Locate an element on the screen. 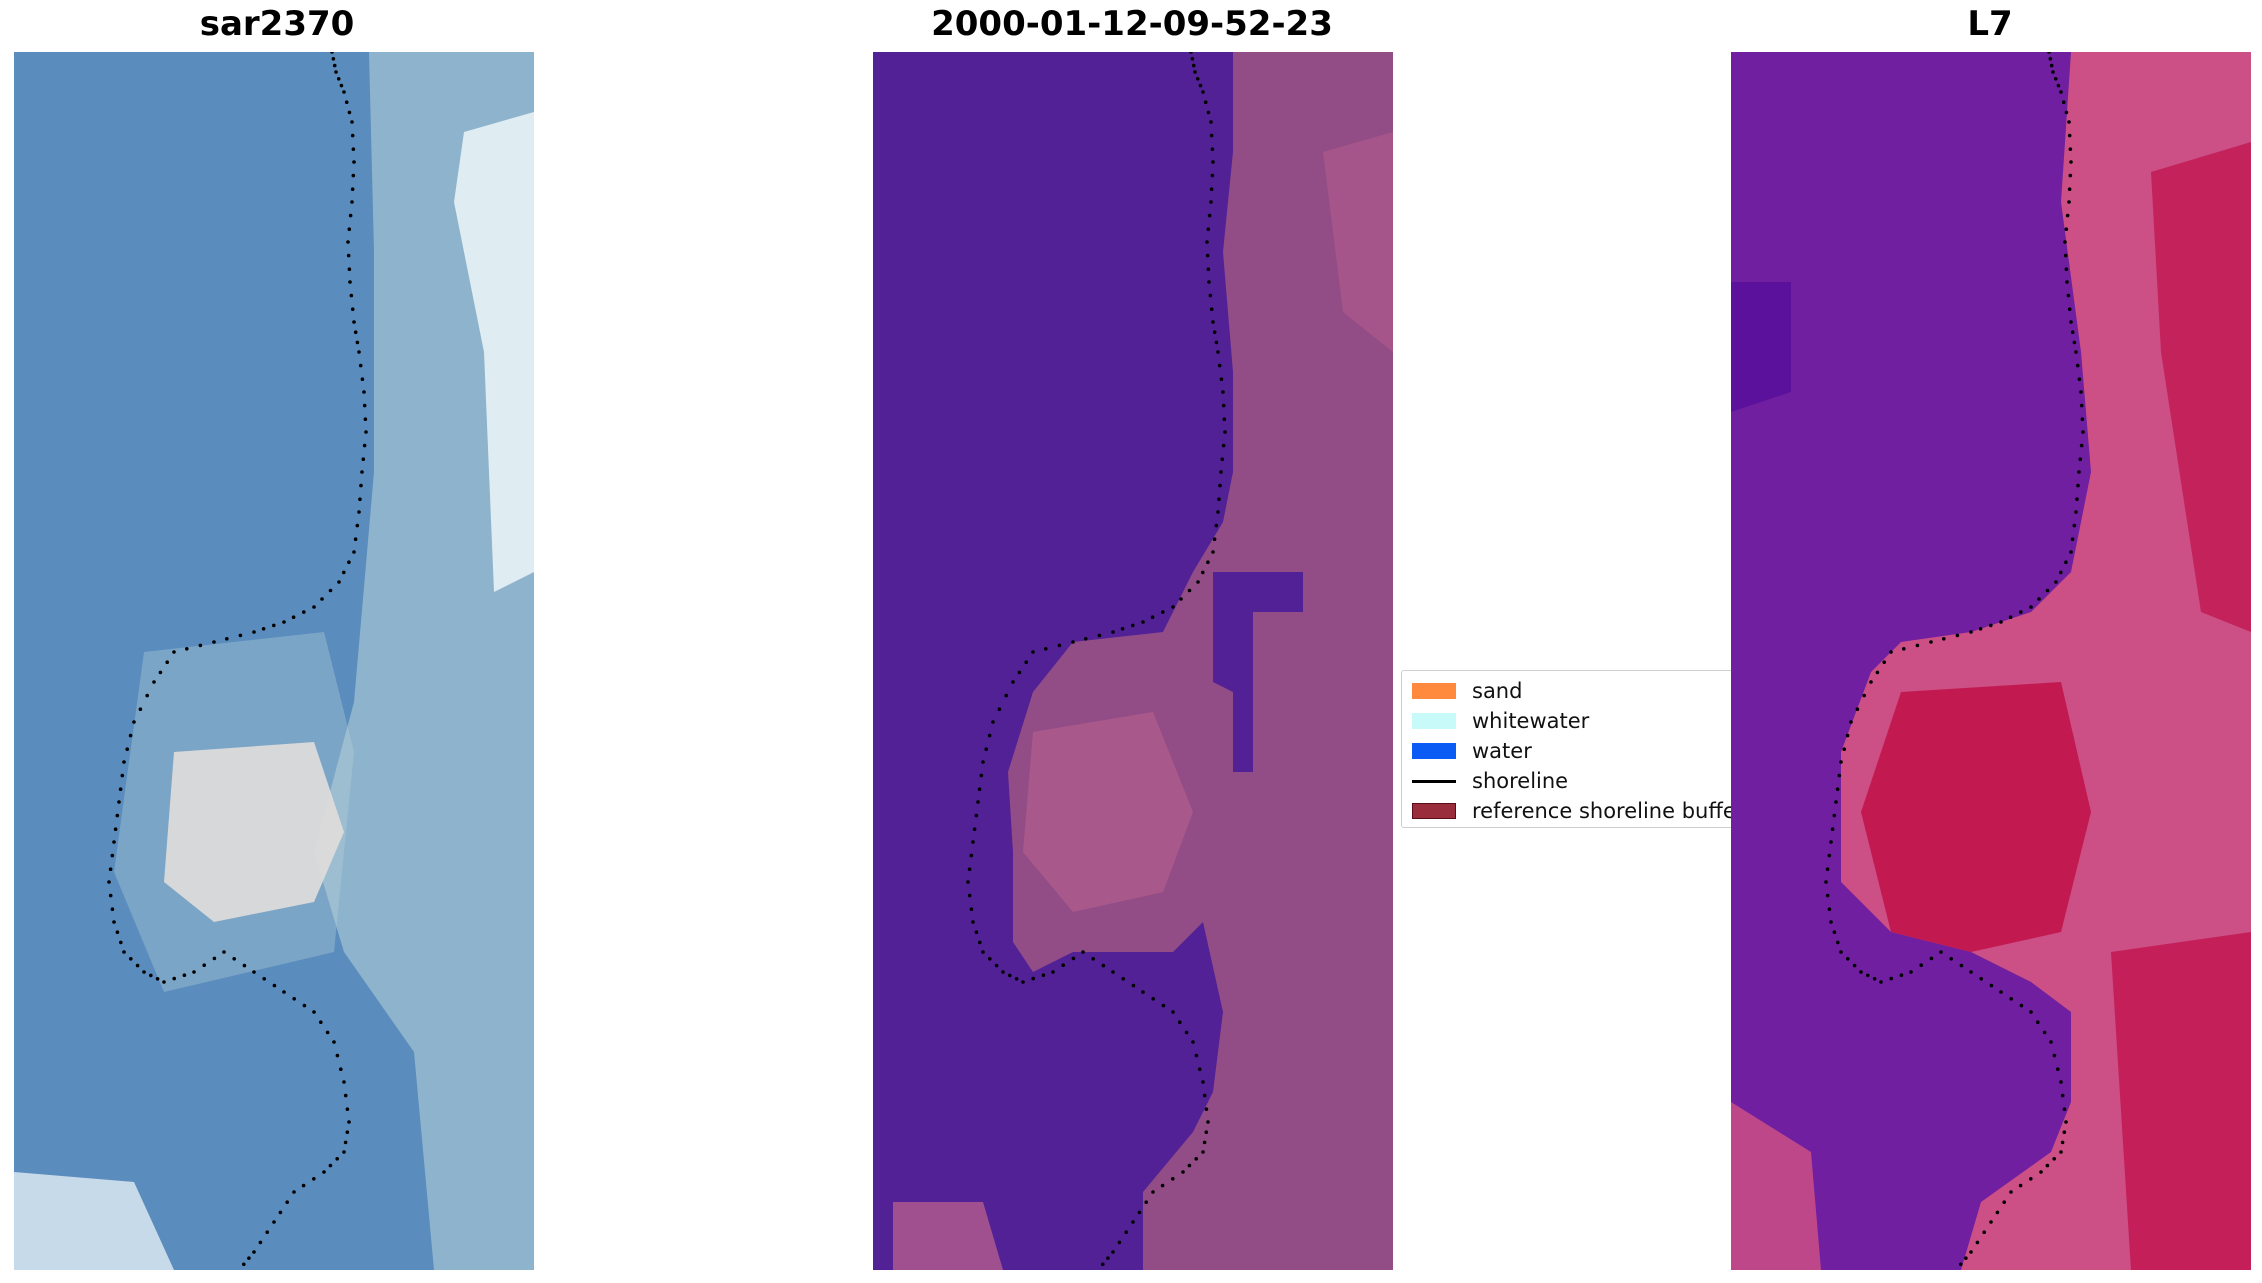  legend-item-sand: sand is located at coordinates (1467, 691).